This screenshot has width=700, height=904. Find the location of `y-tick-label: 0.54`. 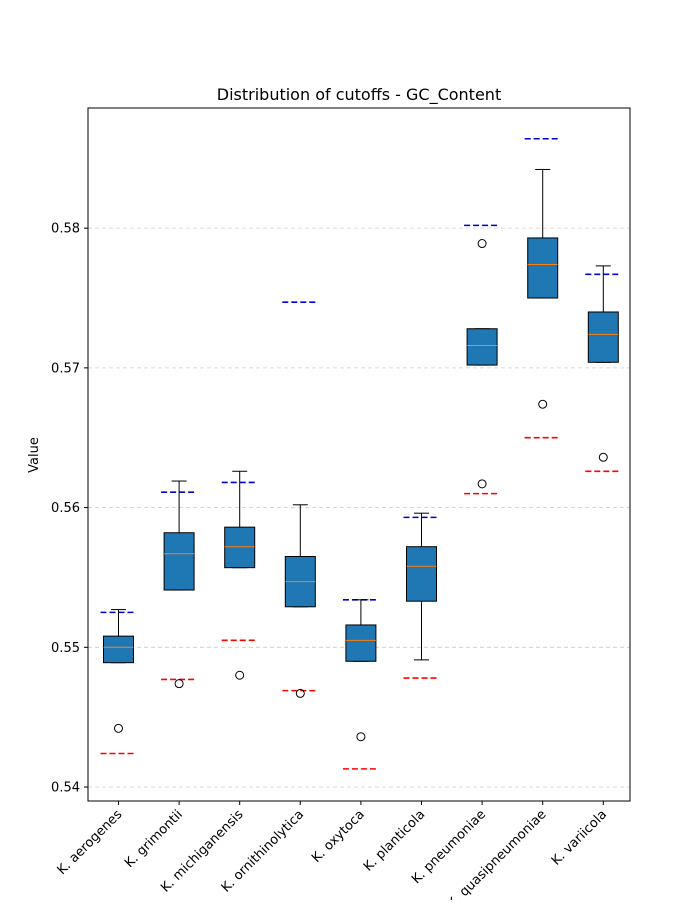

y-tick-label: 0.54 is located at coordinates (65, 788).